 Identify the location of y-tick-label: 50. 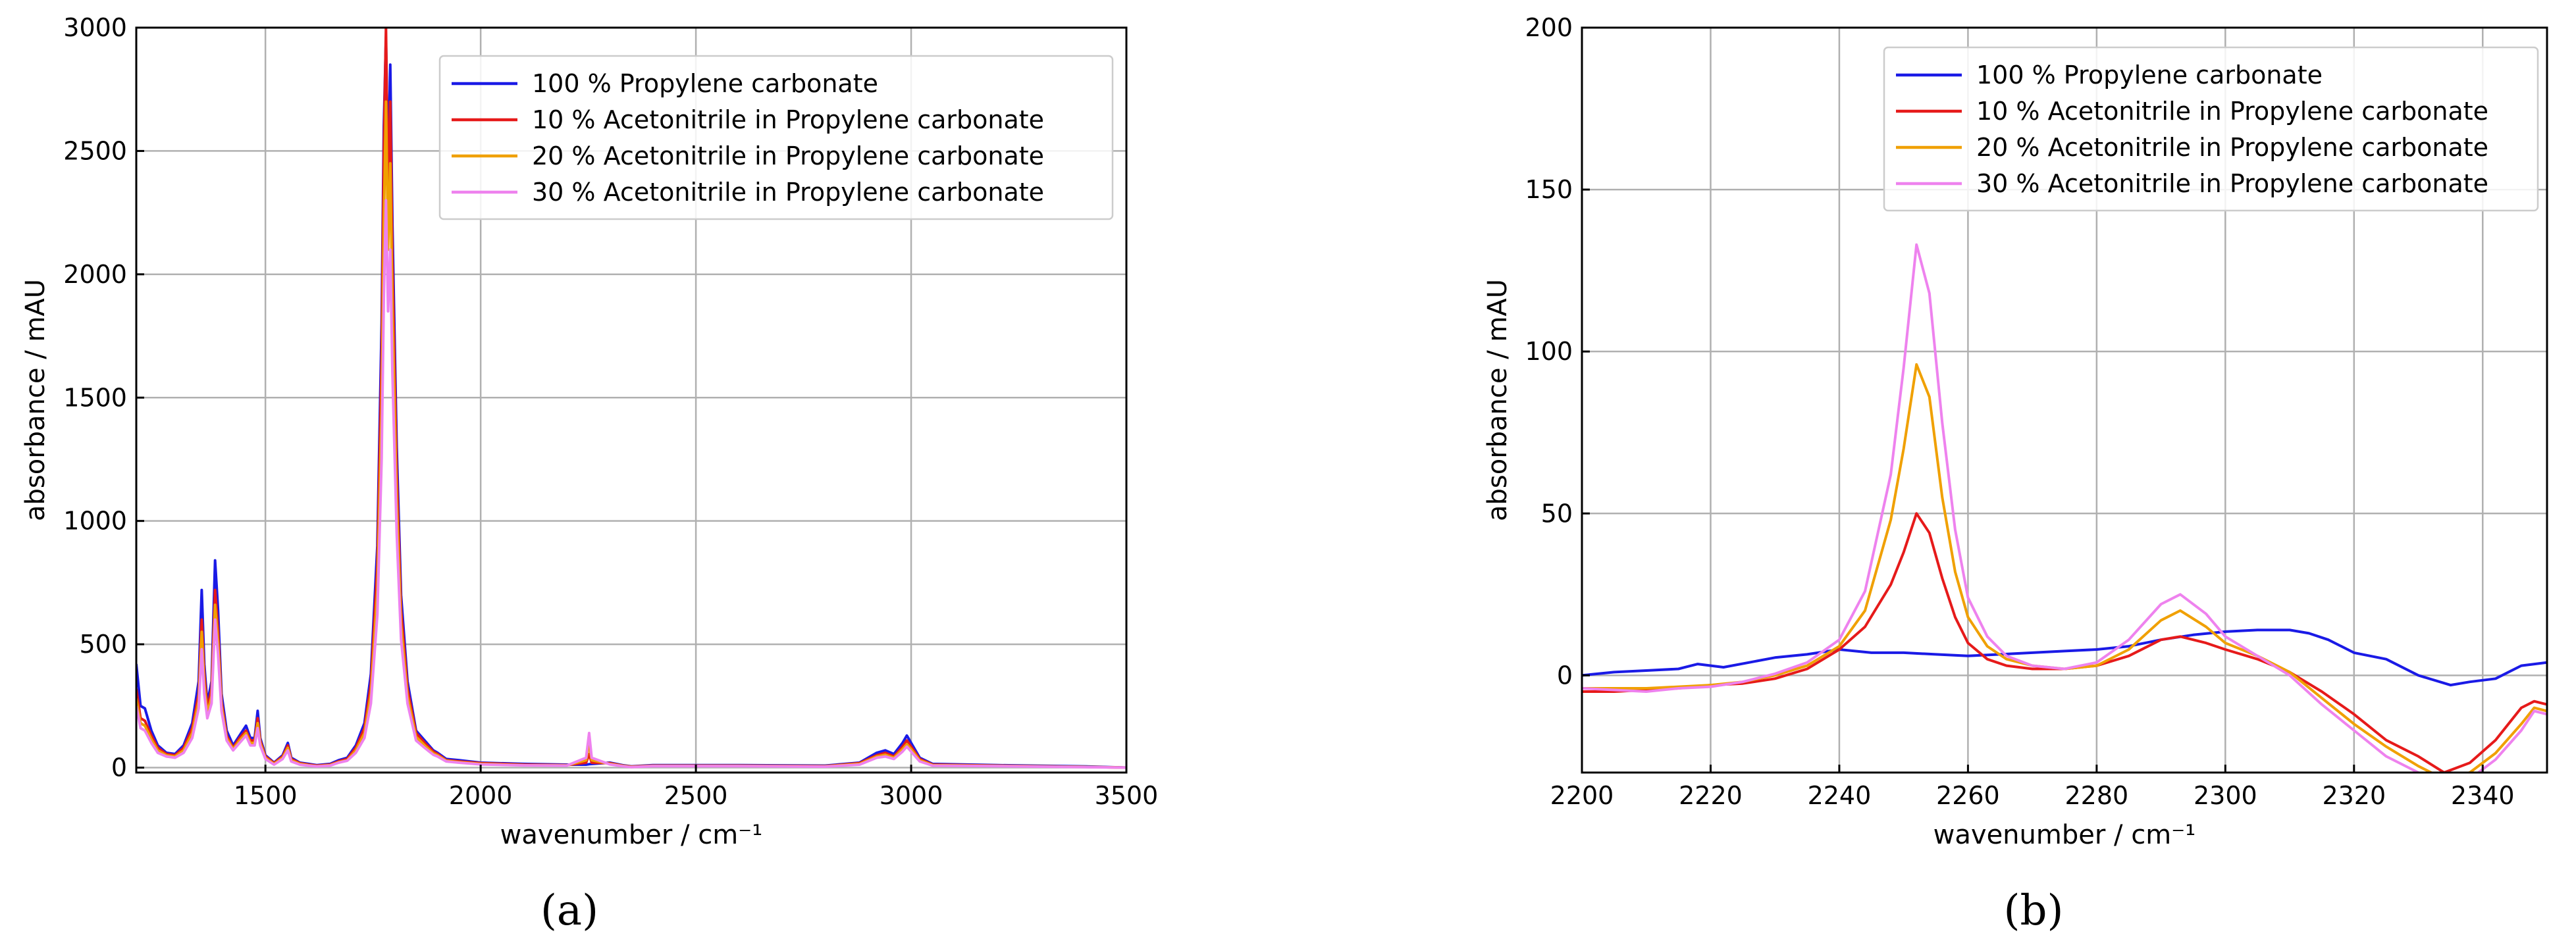
(1557, 514).